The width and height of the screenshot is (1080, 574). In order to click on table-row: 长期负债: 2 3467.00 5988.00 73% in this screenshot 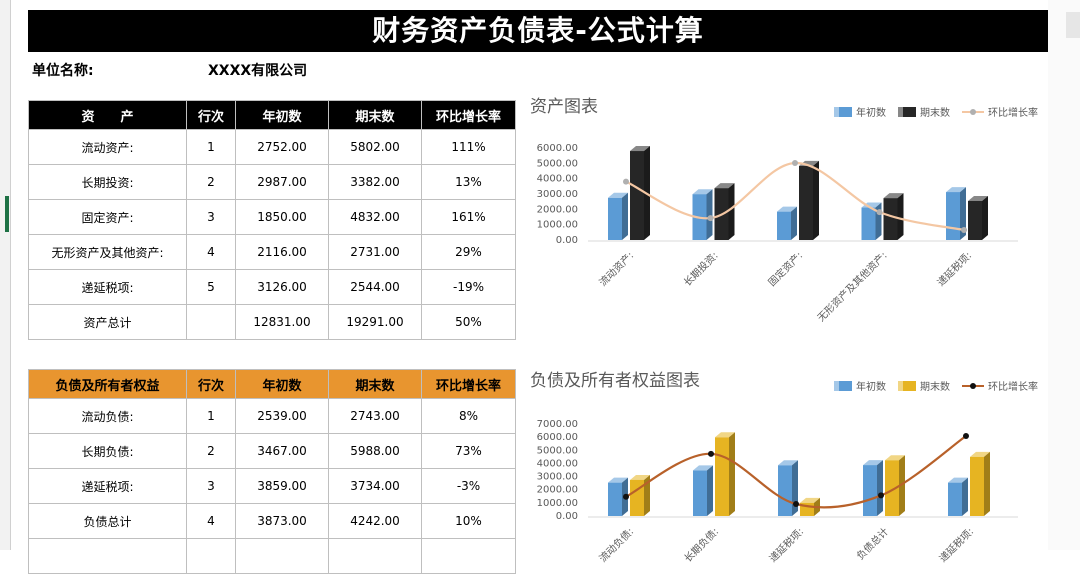, I will do `click(272, 451)`.